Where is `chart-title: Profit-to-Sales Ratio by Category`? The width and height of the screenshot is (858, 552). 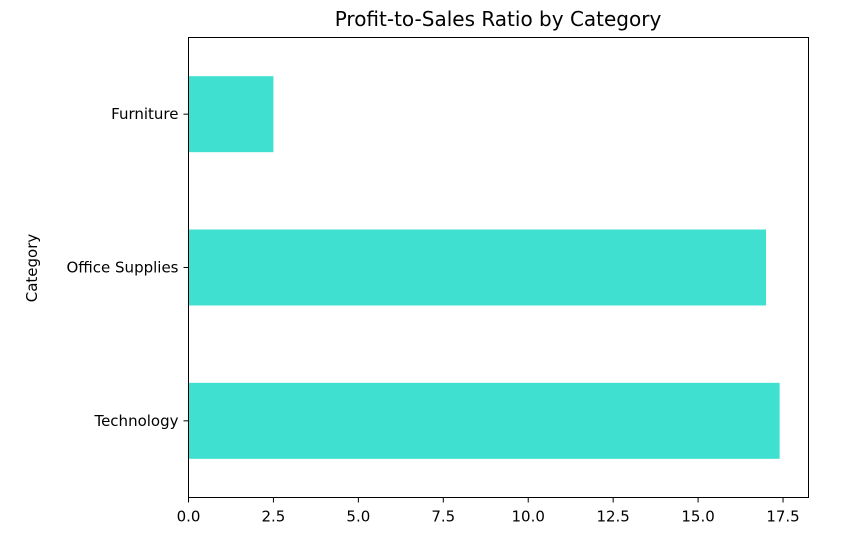 chart-title: Profit-to-Sales Ratio by Category is located at coordinates (498, 19).